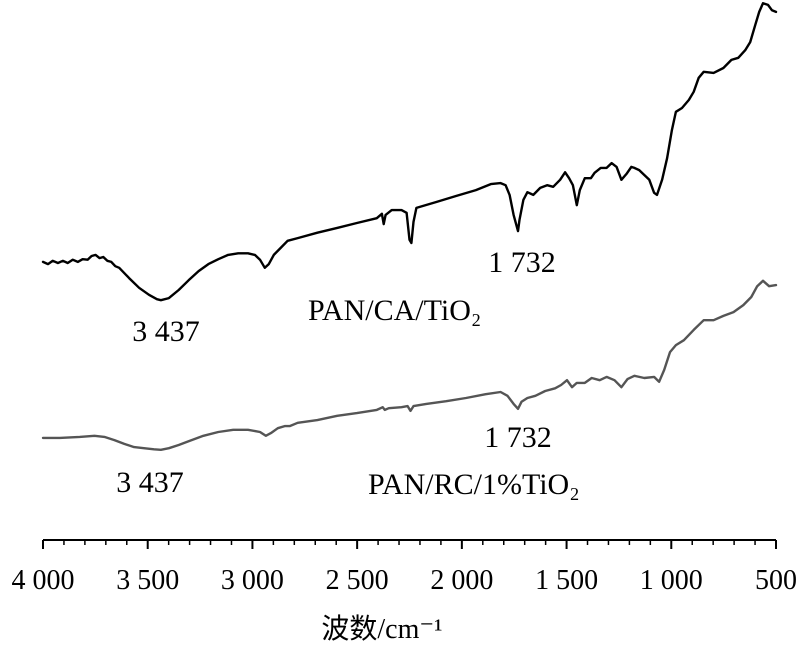  I want to click on x-tick-label-500: 500, so click(776, 580).